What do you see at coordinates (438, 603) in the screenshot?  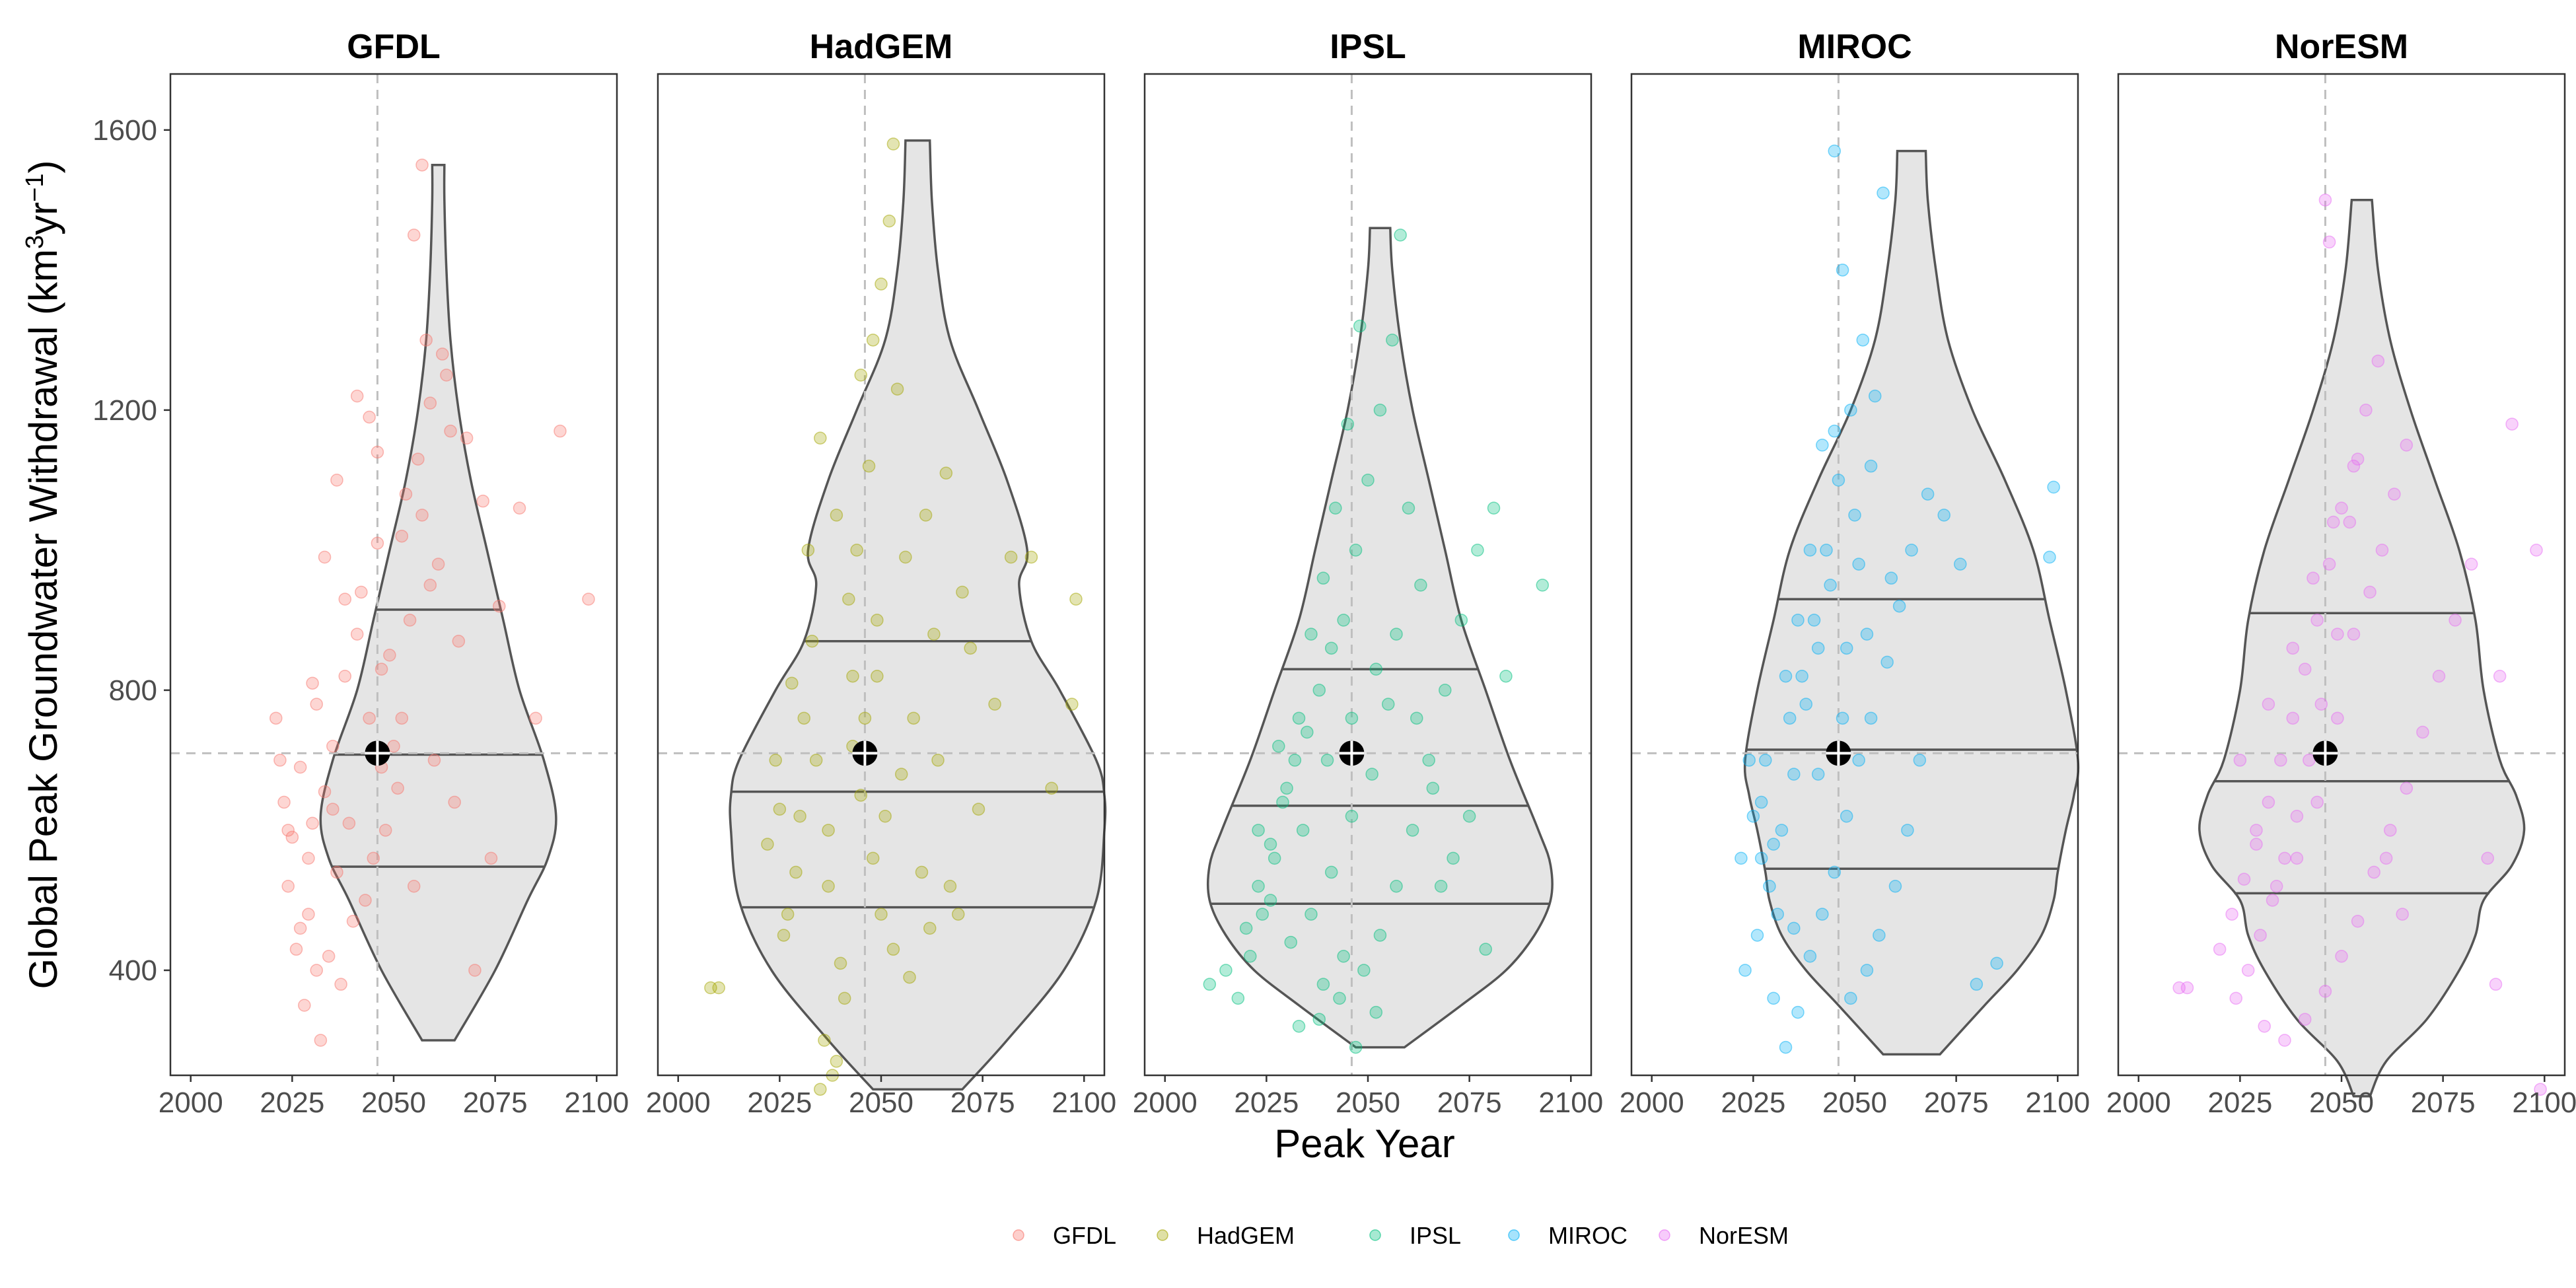 I see `violin-gfdl` at bounding box center [438, 603].